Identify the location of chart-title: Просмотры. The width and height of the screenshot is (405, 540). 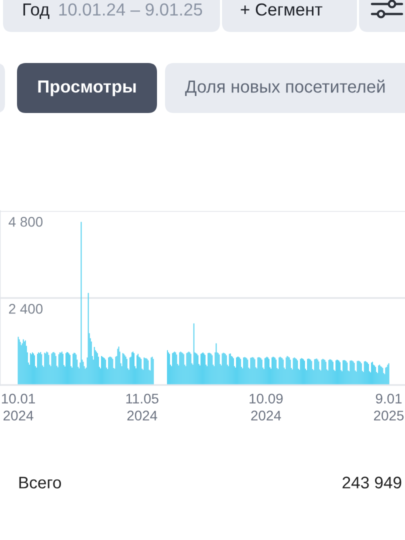
(87, 88).